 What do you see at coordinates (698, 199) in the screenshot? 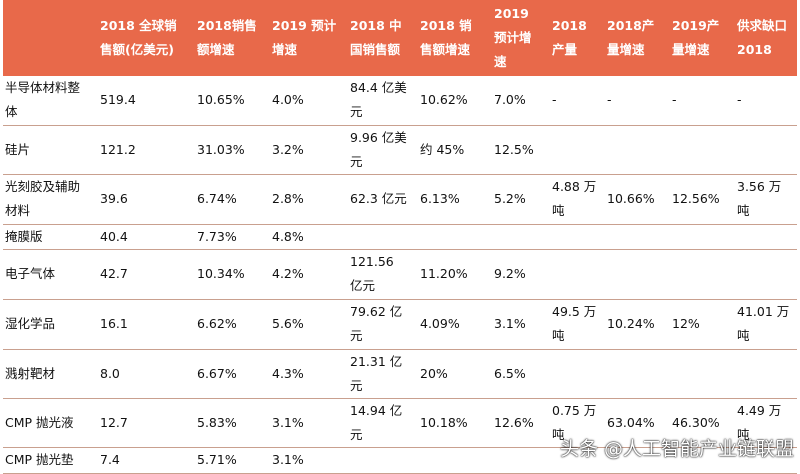
I see `table-cell: 12.56%` at bounding box center [698, 199].